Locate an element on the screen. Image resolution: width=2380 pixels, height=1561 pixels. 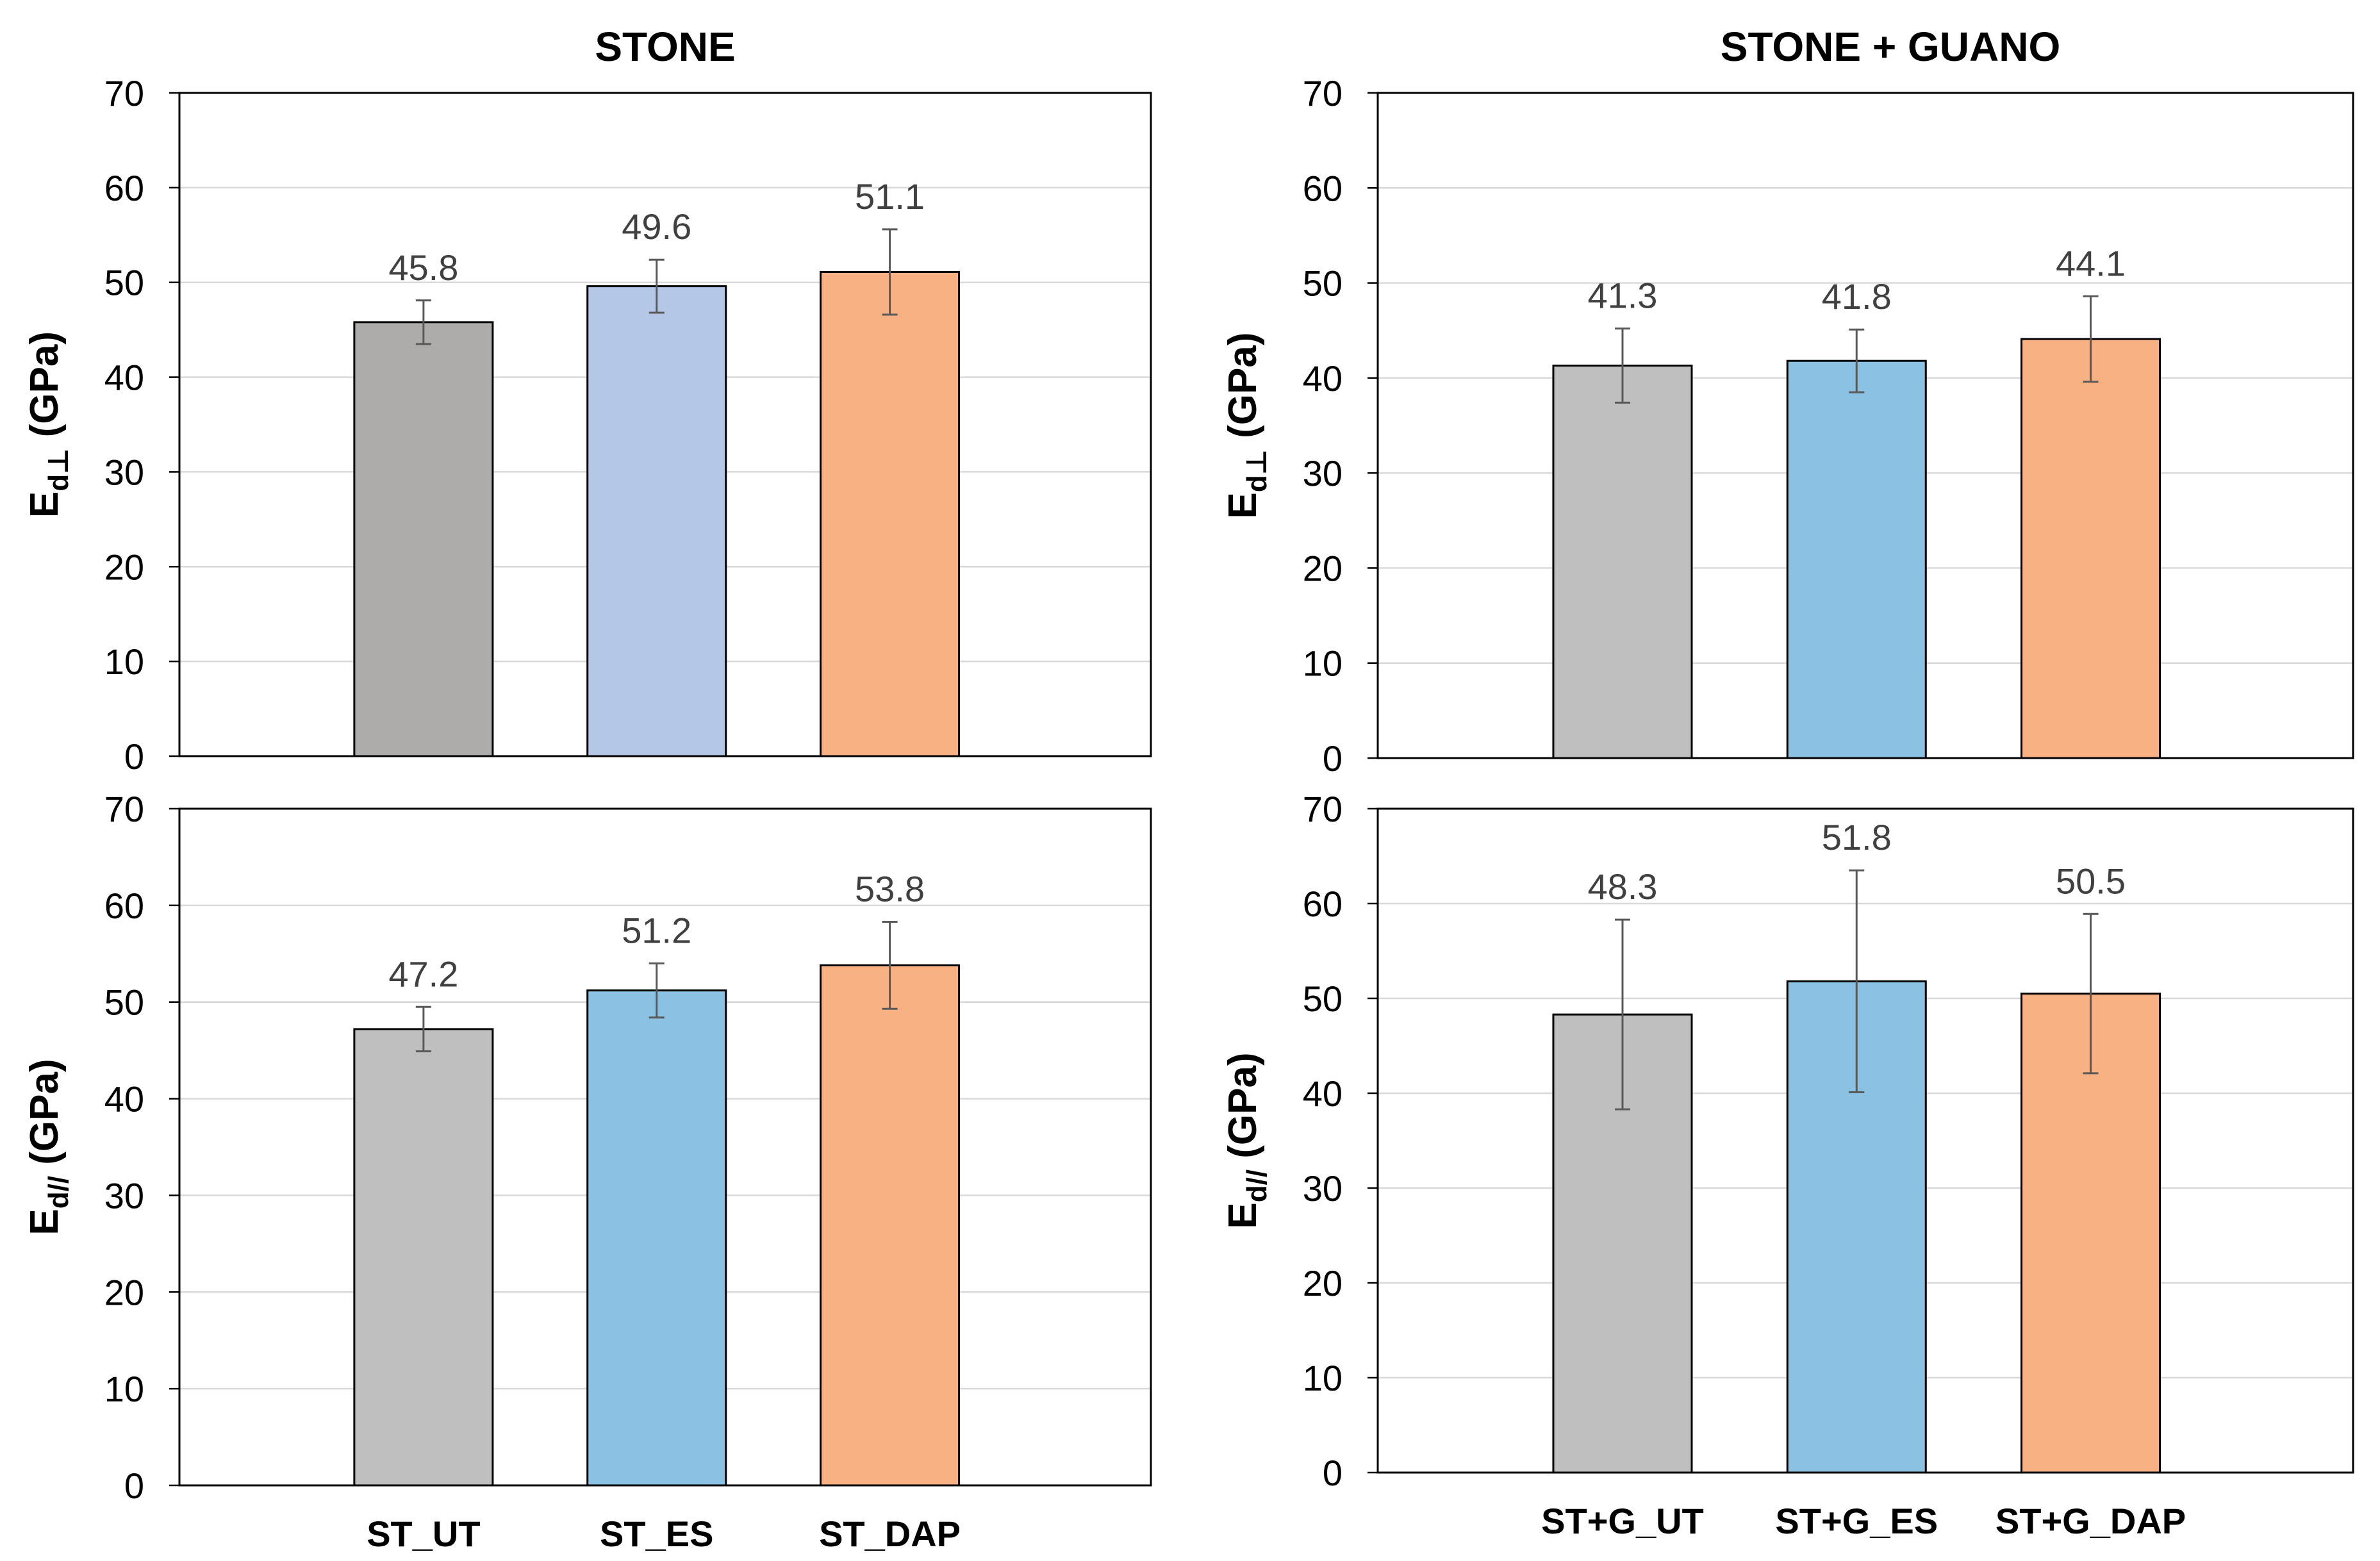
data-label: 50.5 is located at coordinates (2091, 881).